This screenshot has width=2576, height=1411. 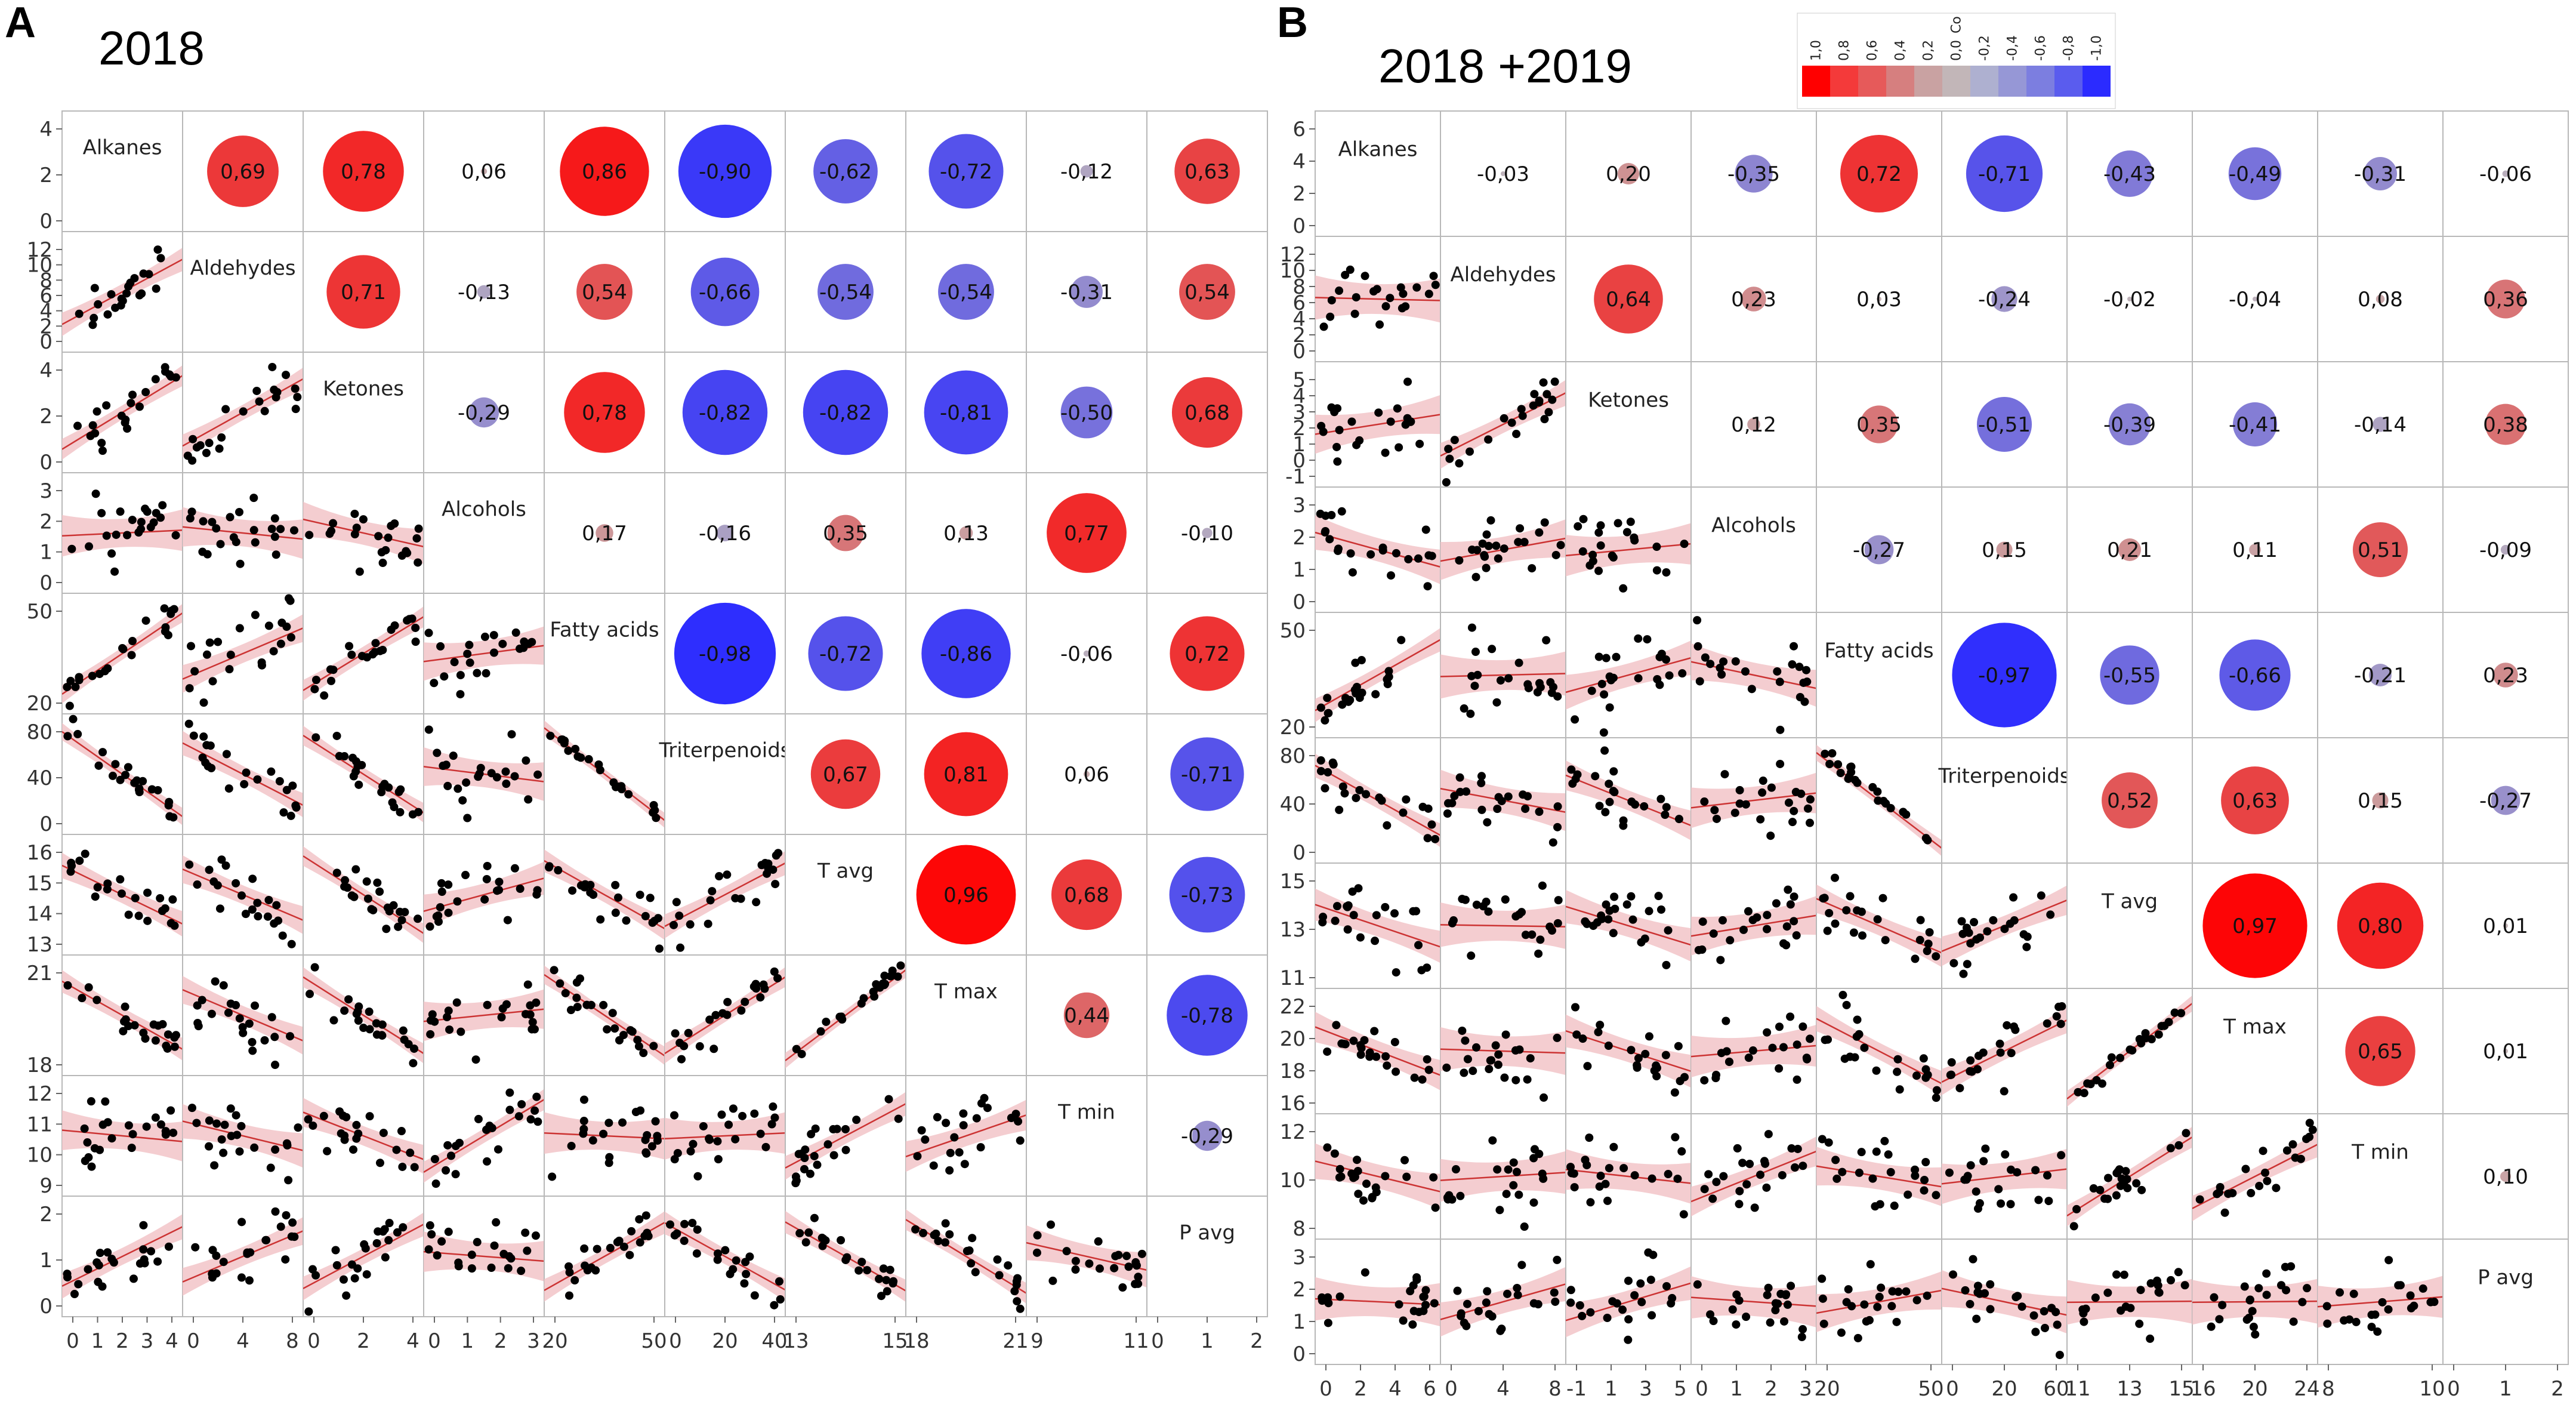 What do you see at coordinates (725, 774) in the screenshot?
I see `cell-a-5-5: Triterpenoids` at bounding box center [725, 774].